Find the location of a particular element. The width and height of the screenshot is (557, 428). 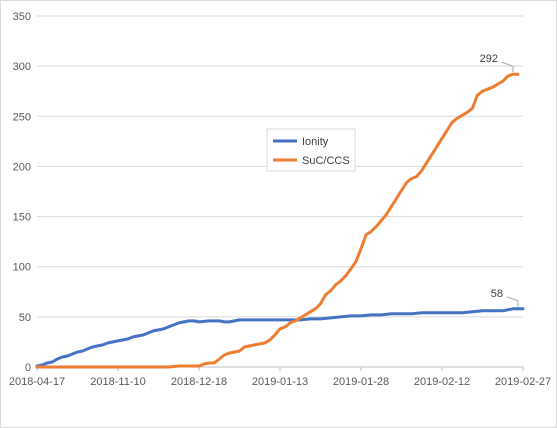

x-tick-label: 2019-01-13 is located at coordinates (280, 382).